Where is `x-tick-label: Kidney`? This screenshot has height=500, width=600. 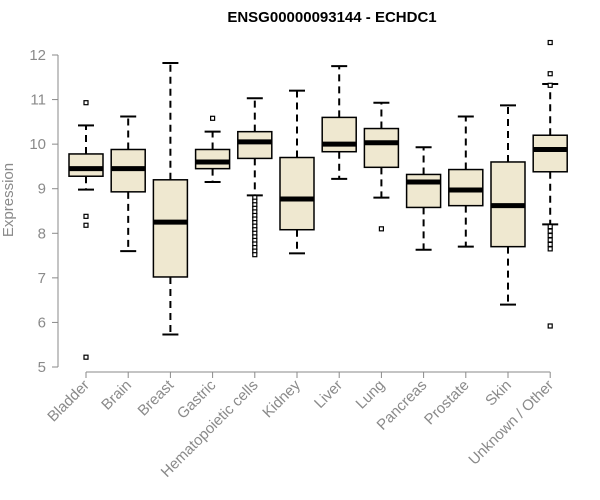
x-tick-label: Kidney is located at coordinates (281, 398).